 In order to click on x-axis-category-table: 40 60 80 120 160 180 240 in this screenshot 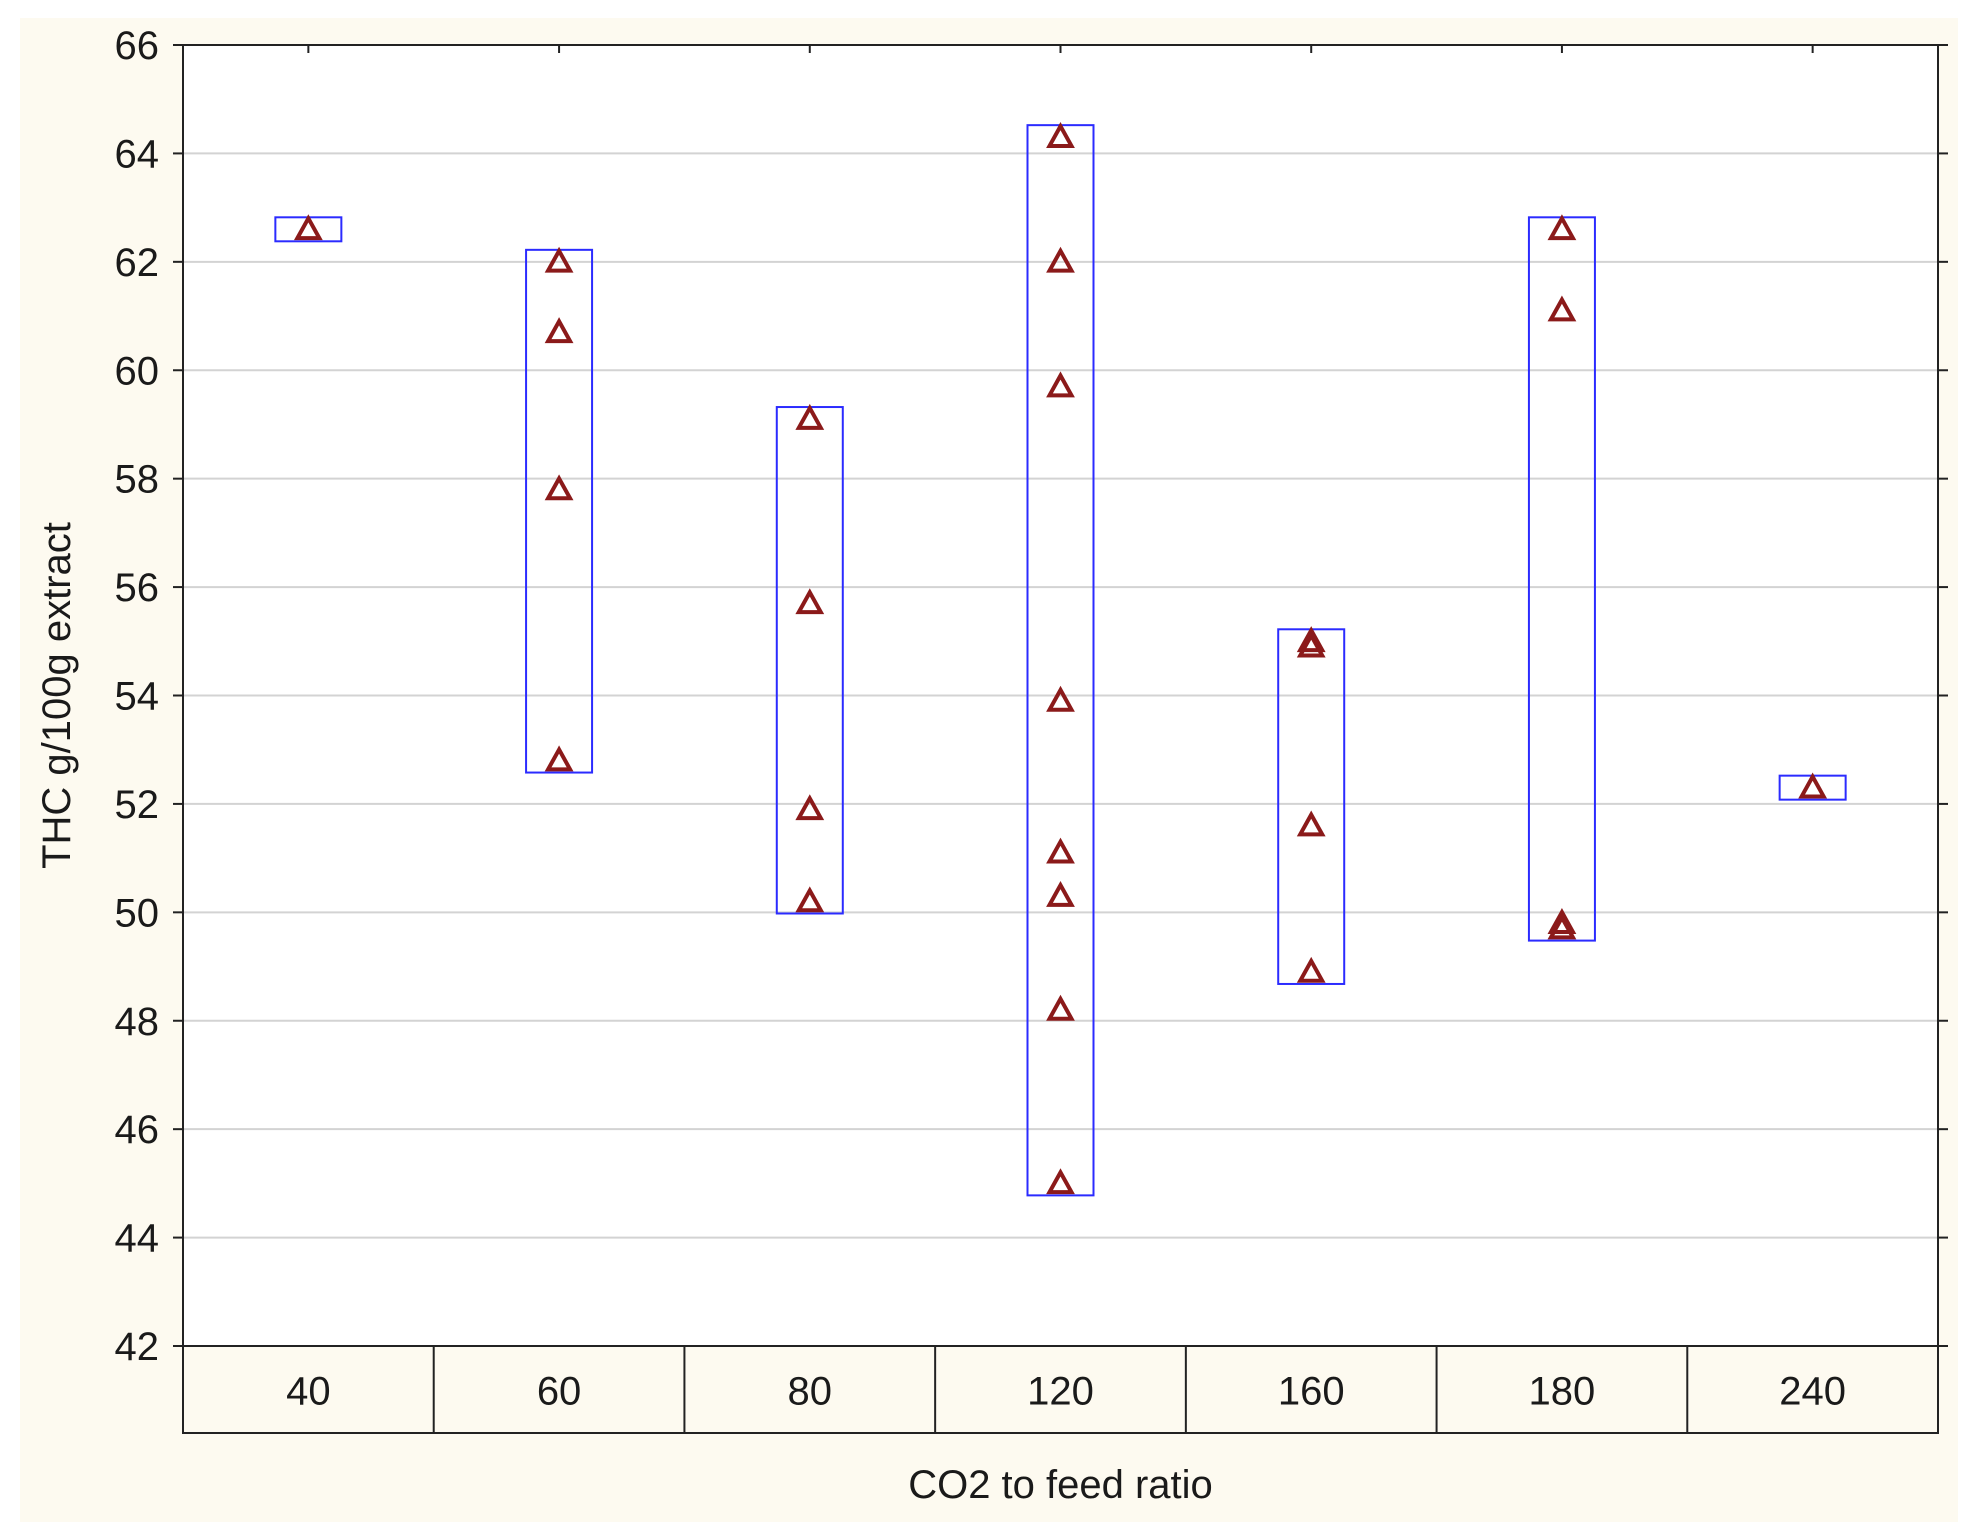, I will do `click(1060, 1389)`.